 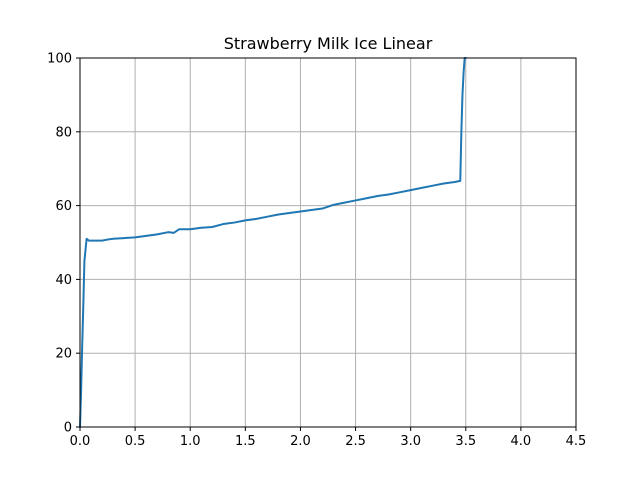 What do you see at coordinates (63, 206) in the screenshot?
I see `y-tick-label: 60` at bounding box center [63, 206].